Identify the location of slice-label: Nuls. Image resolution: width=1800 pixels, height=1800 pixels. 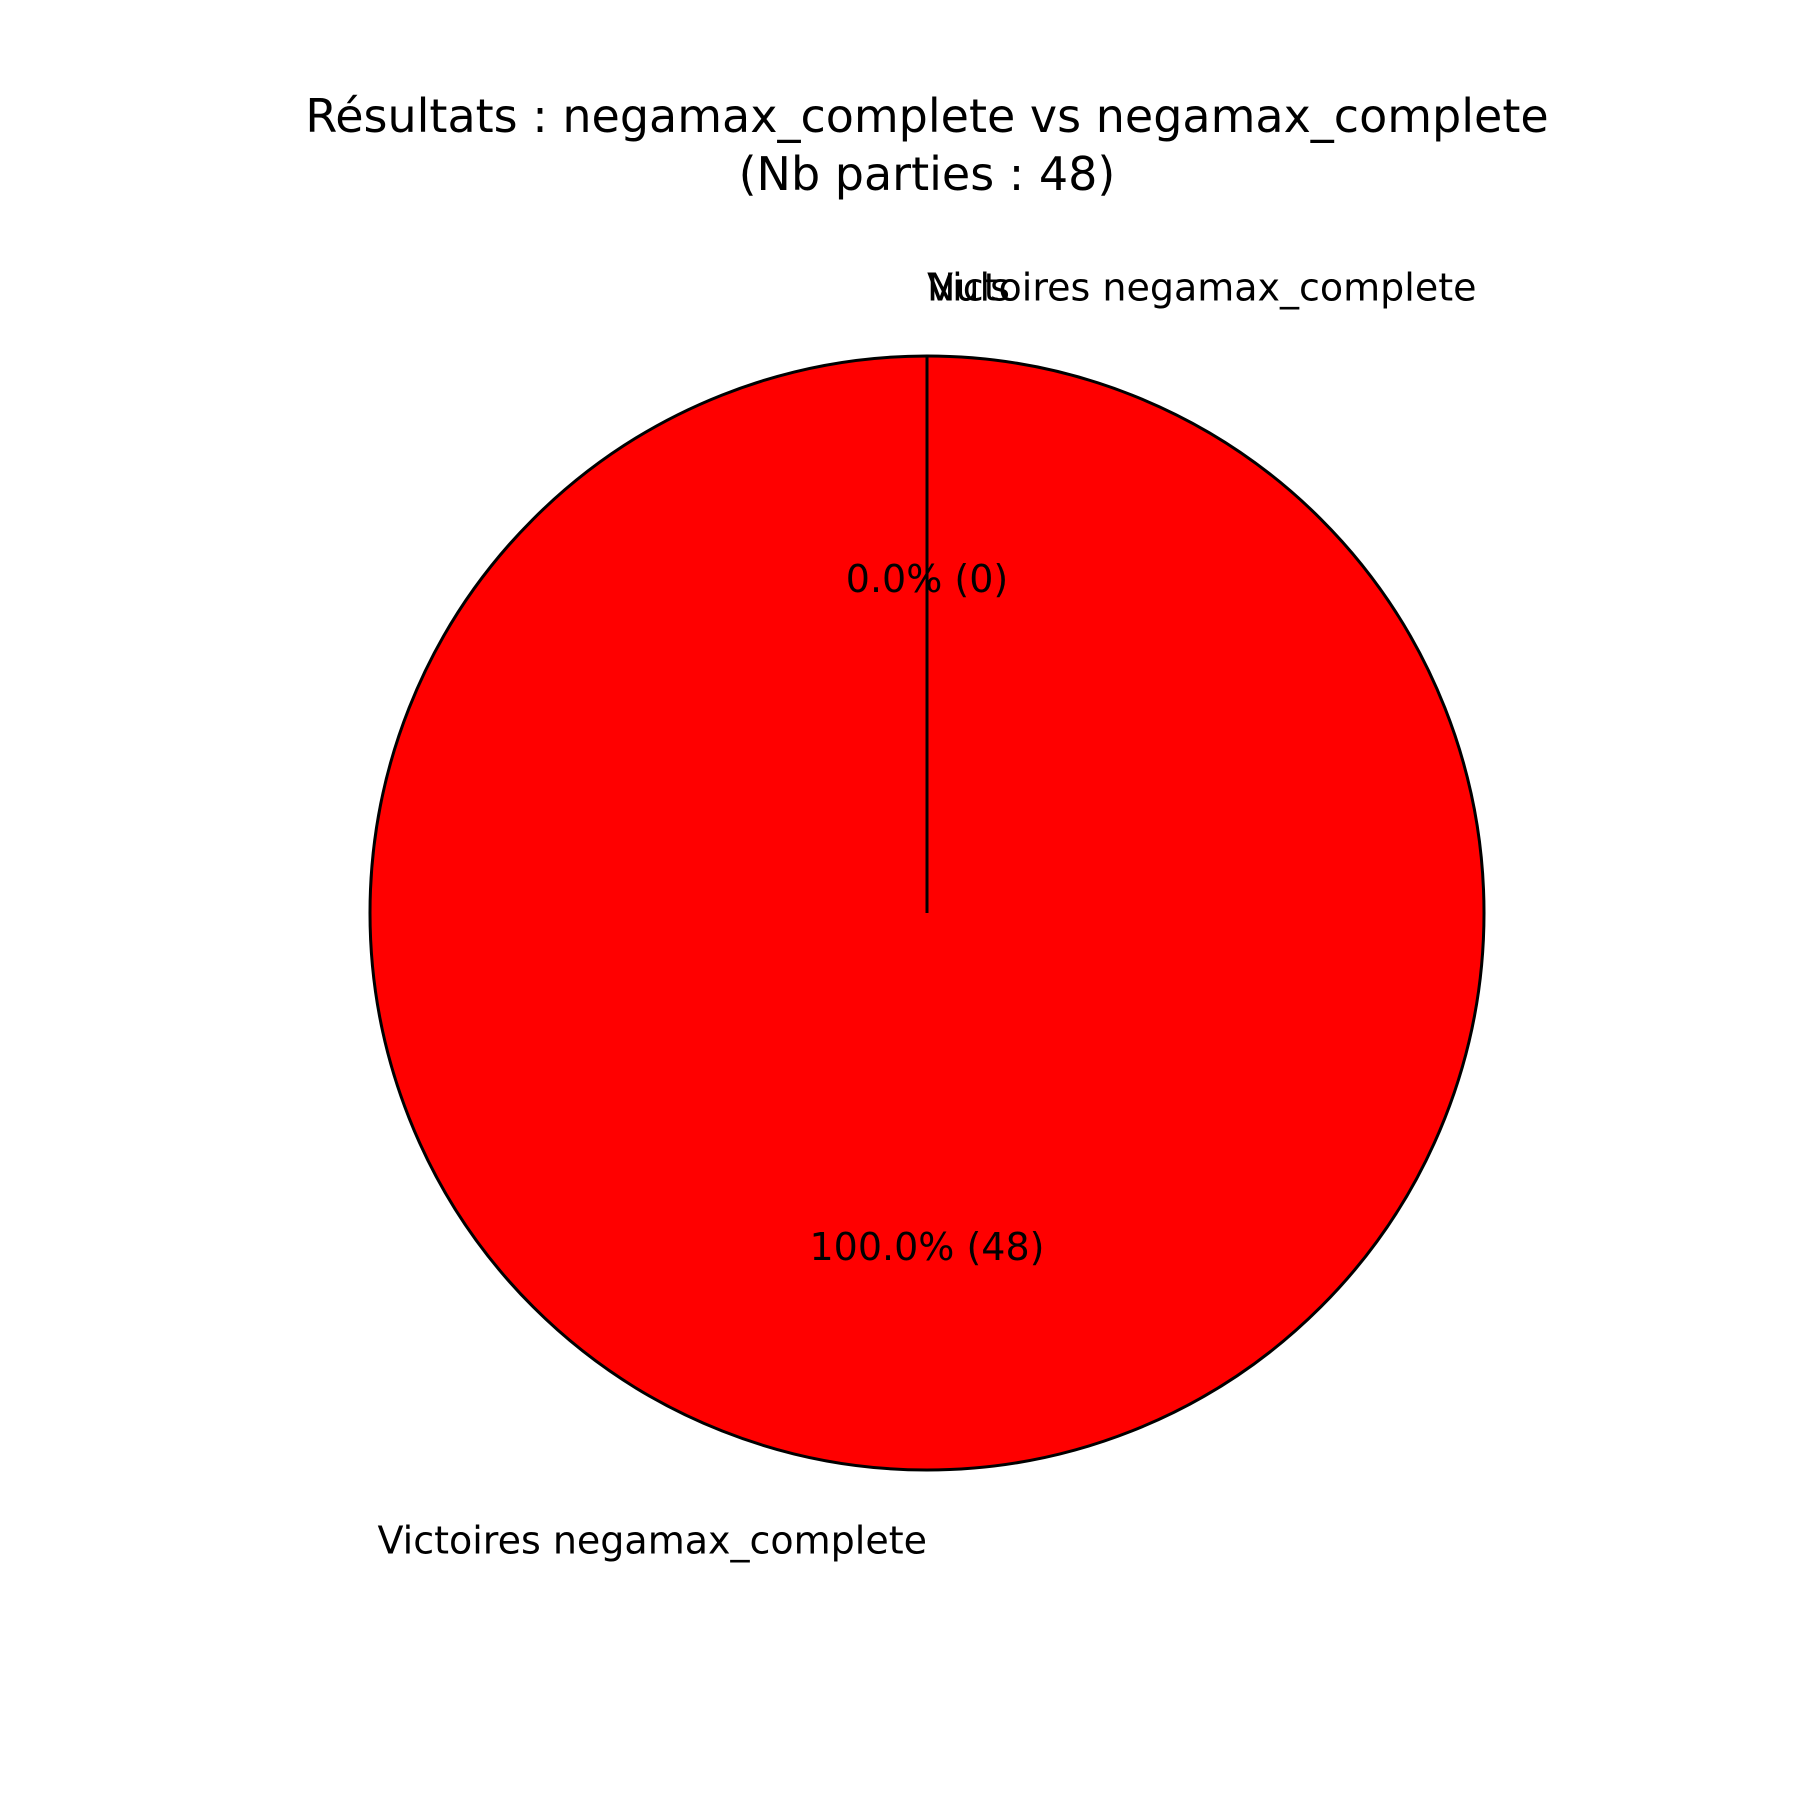
(968, 287).